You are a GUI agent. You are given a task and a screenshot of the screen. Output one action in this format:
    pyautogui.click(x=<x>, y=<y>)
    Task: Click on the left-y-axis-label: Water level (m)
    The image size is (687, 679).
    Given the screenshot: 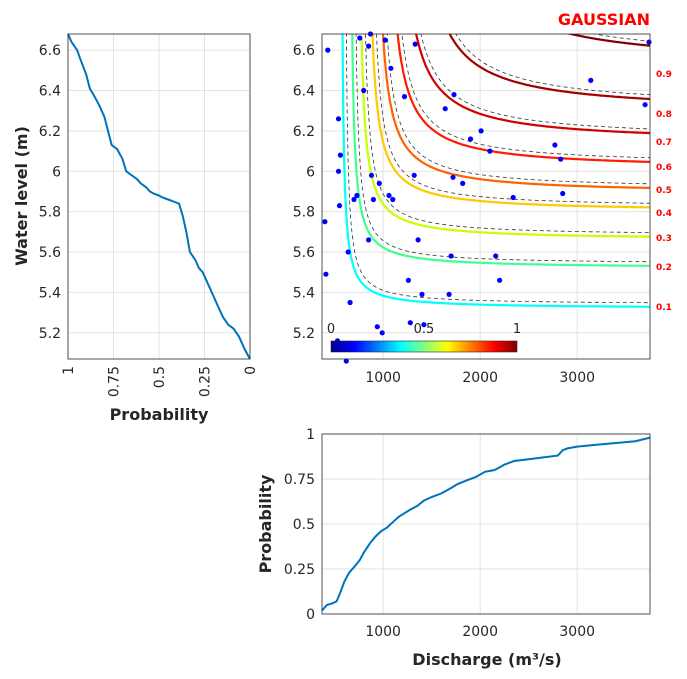 What is the action you would take?
    pyautogui.click(x=21, y=196)
    